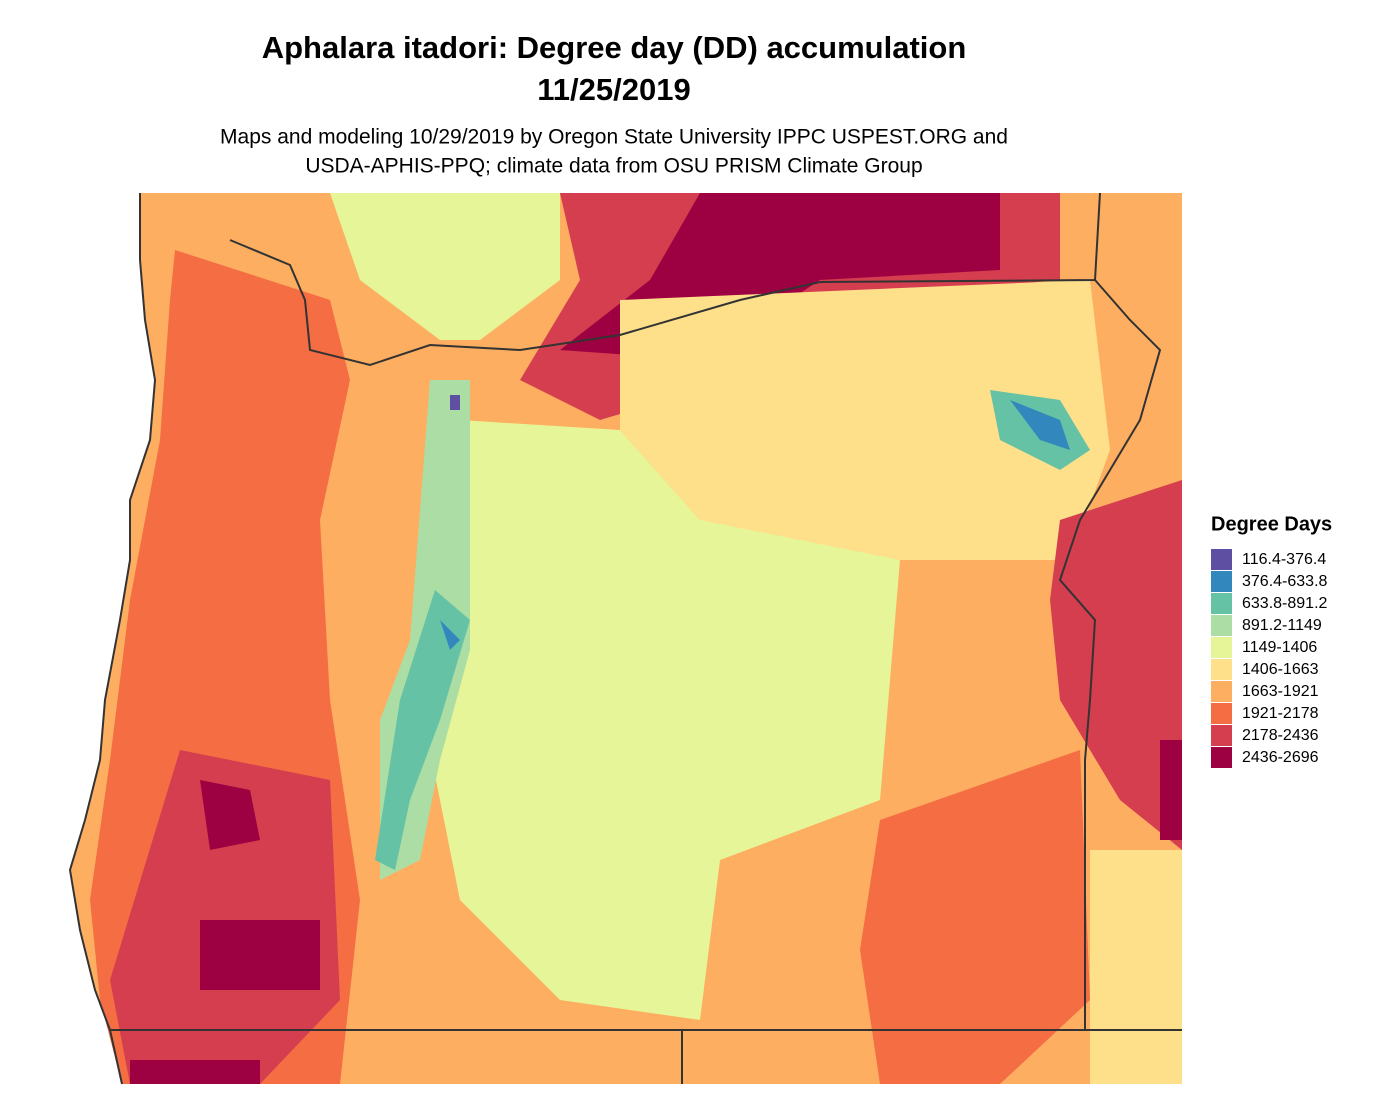 The height and width of the screenshot is (1101, 1399). I want to click on legend-label: 1406-1663, so click(1280, 669).